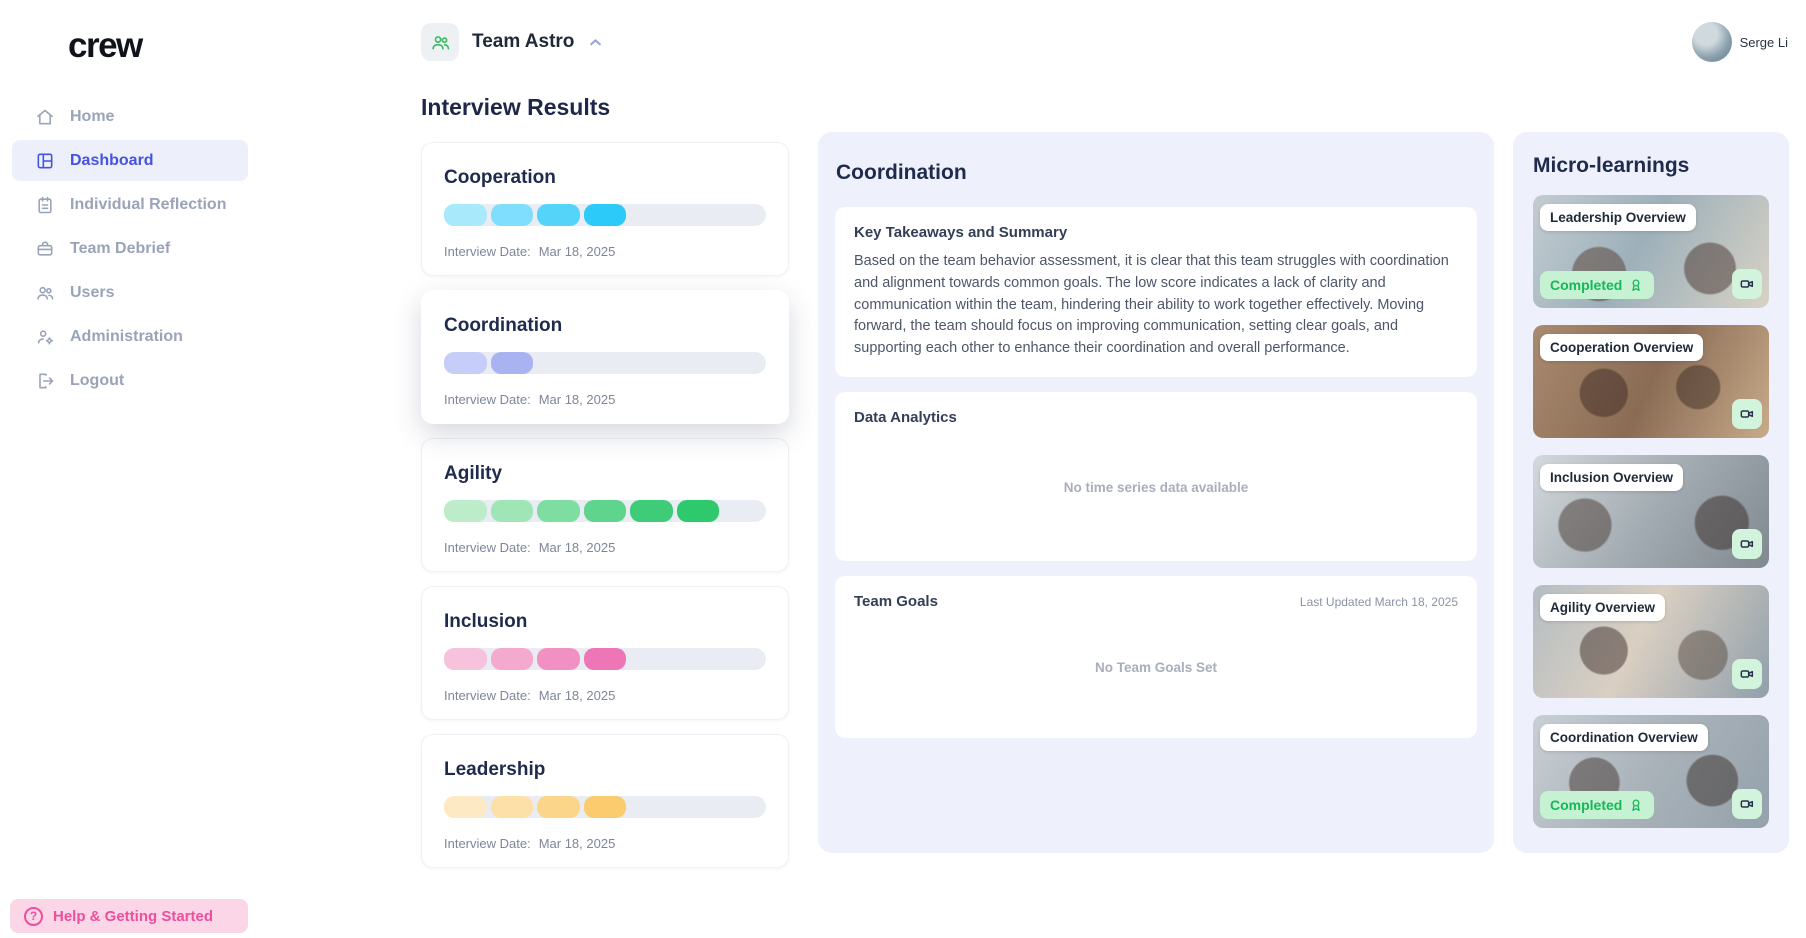  What do you see at coordinates (130, 292) in the screenshot?
I see `sidebar-item-users: Users` at bounding box center [130, 292].